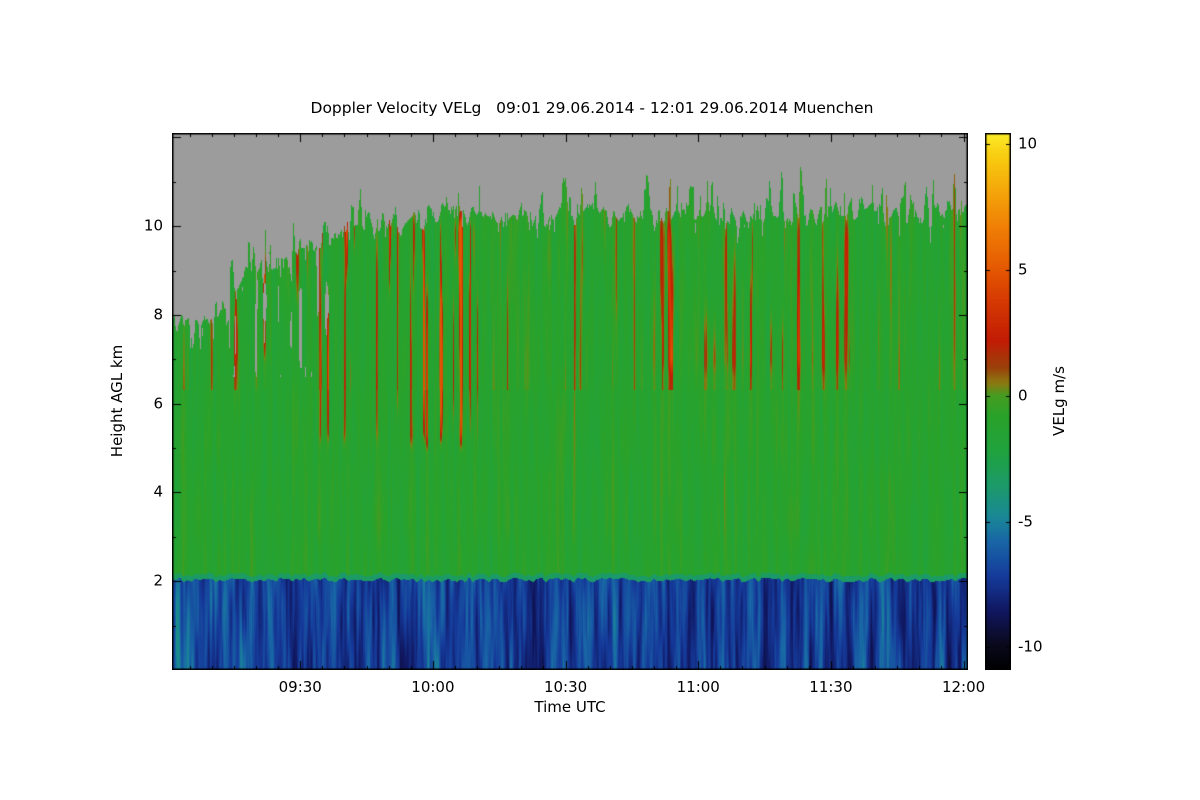 This screenshot has width=1200, height=800. I want to click on x-tick-label: 11:30, so click(831, 687).